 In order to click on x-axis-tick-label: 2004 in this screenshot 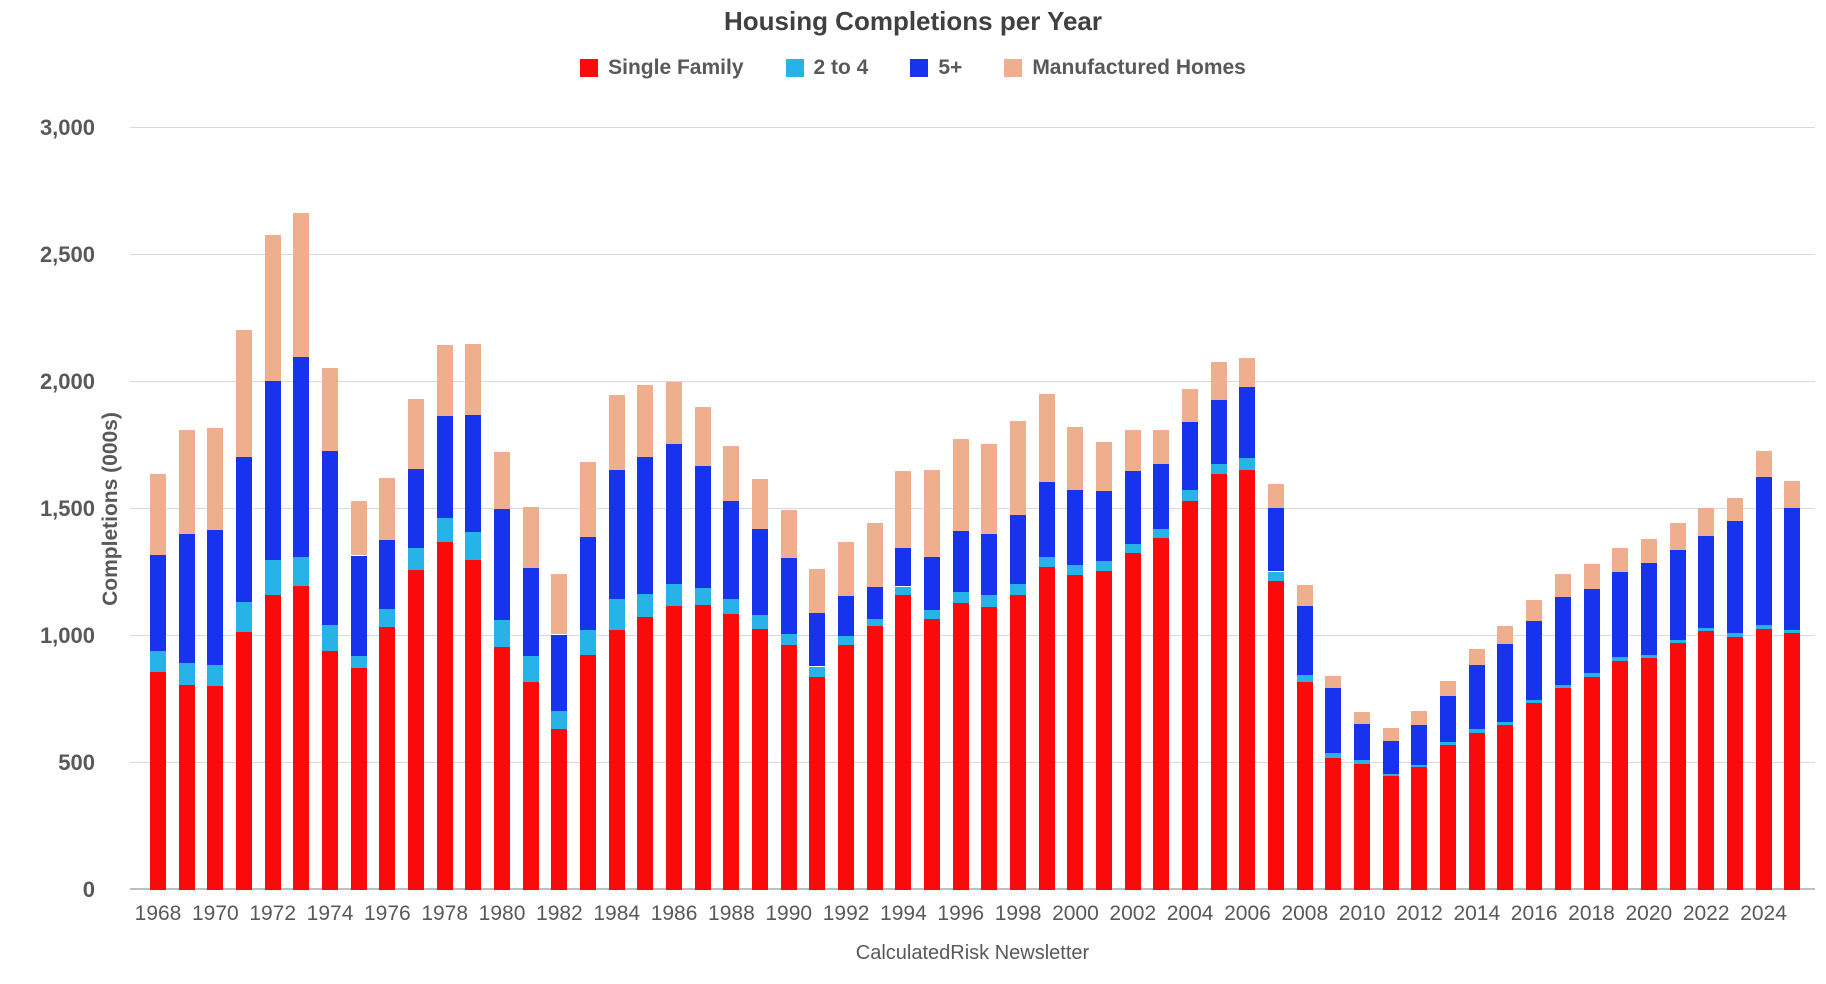, I will do `click(1190, 913)`.